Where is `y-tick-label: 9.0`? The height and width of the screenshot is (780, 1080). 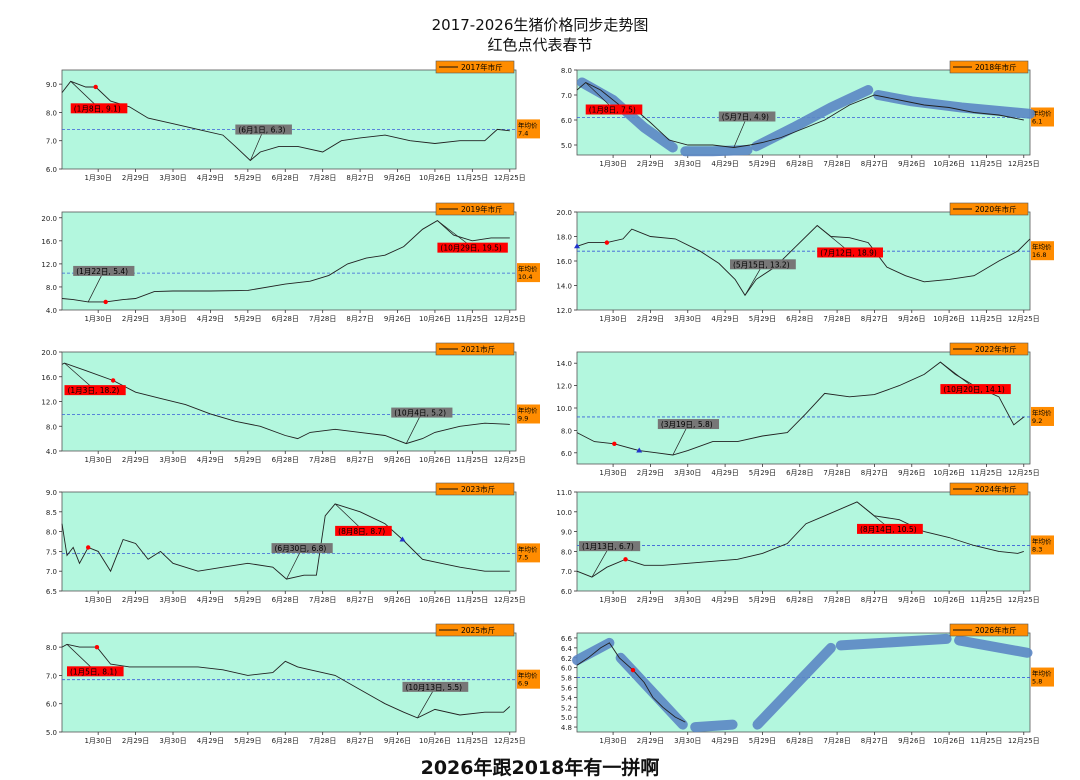 y-tick-label: 9.0 is located at coordinates (51, 85).